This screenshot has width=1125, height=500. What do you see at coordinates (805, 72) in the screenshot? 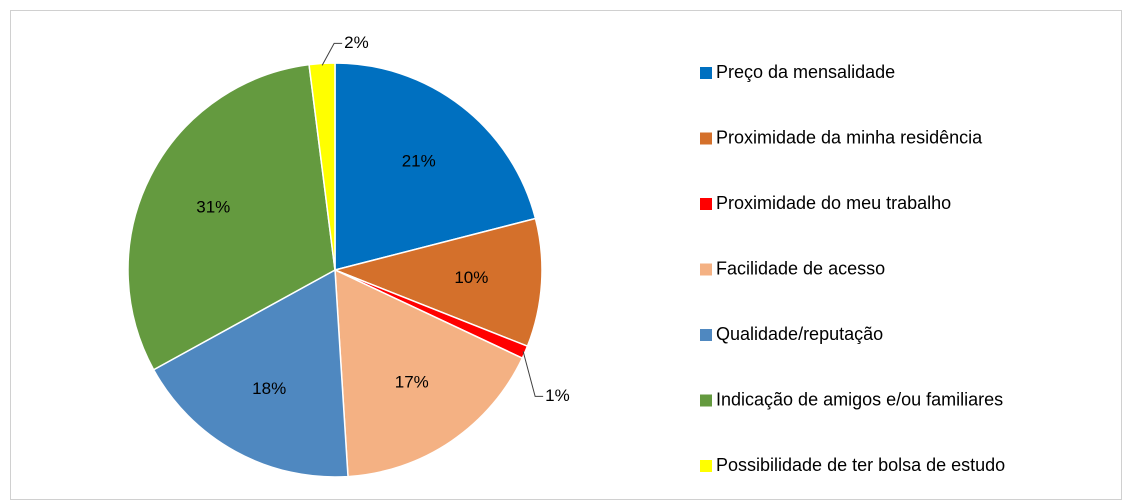
I see `legend-label: Preço da mensalidade` at bounding box center [805, 72].